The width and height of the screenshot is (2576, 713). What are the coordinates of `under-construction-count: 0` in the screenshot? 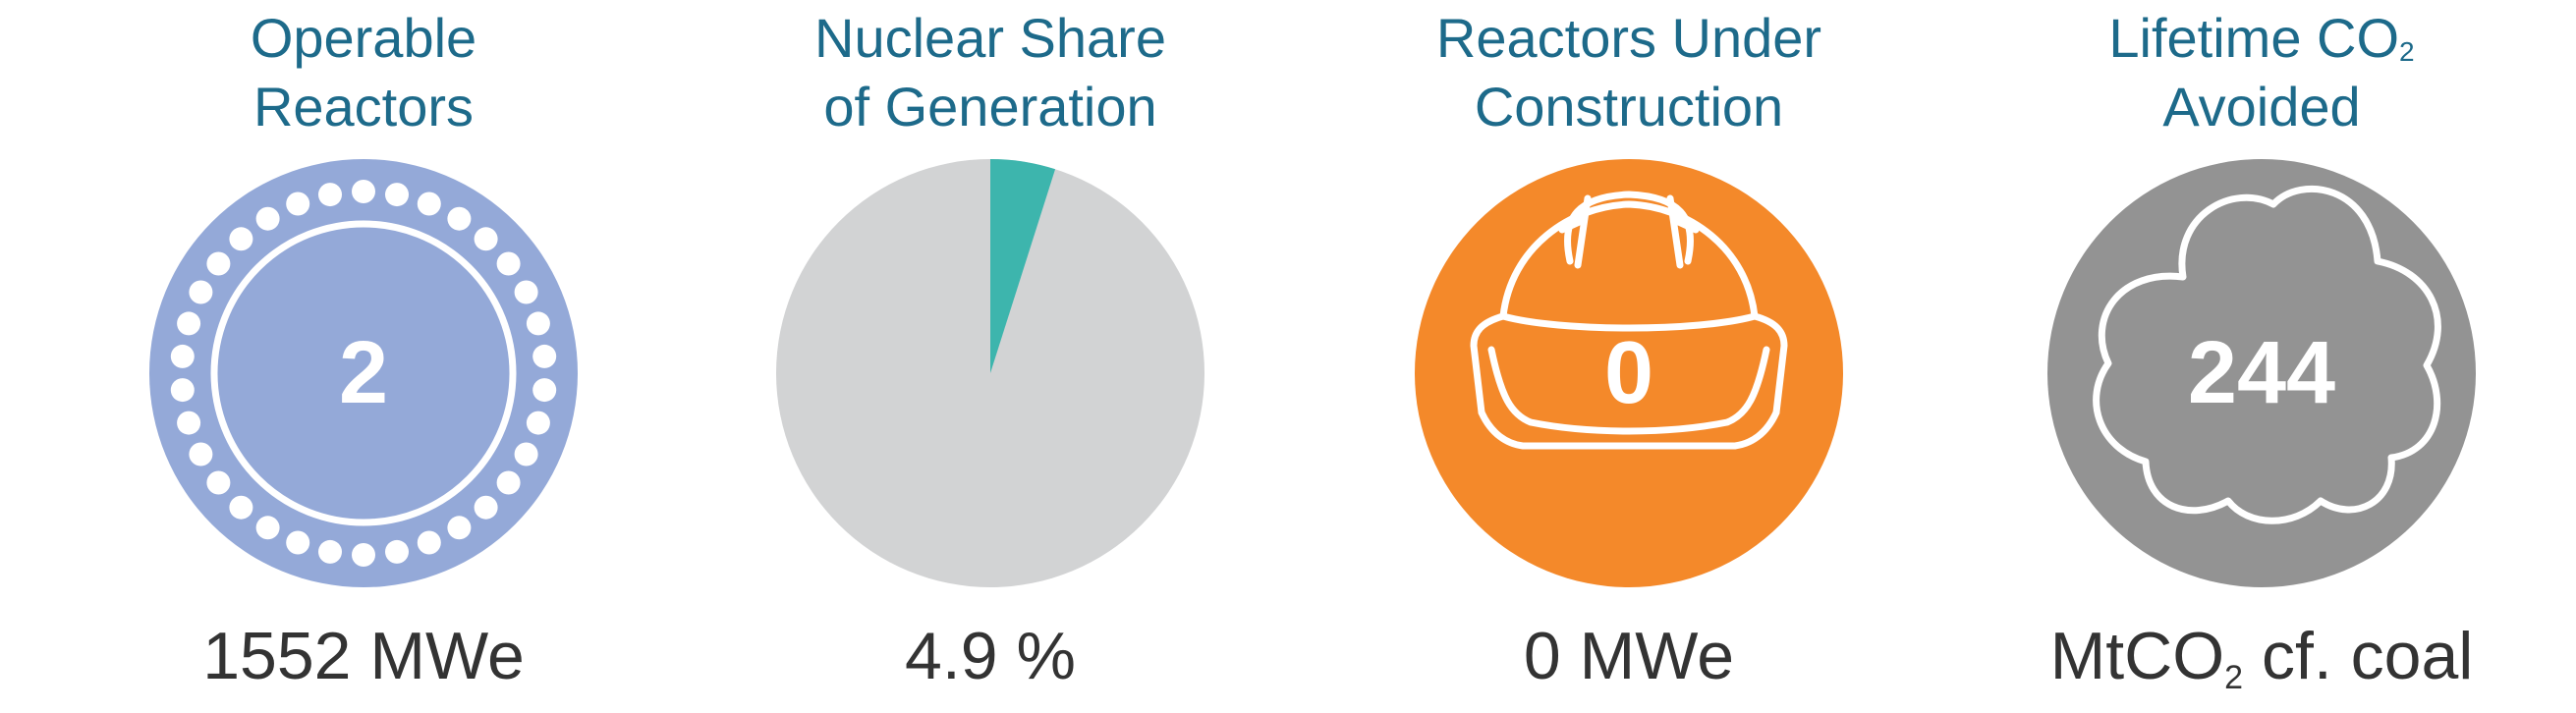 It's located at (1628, 372).